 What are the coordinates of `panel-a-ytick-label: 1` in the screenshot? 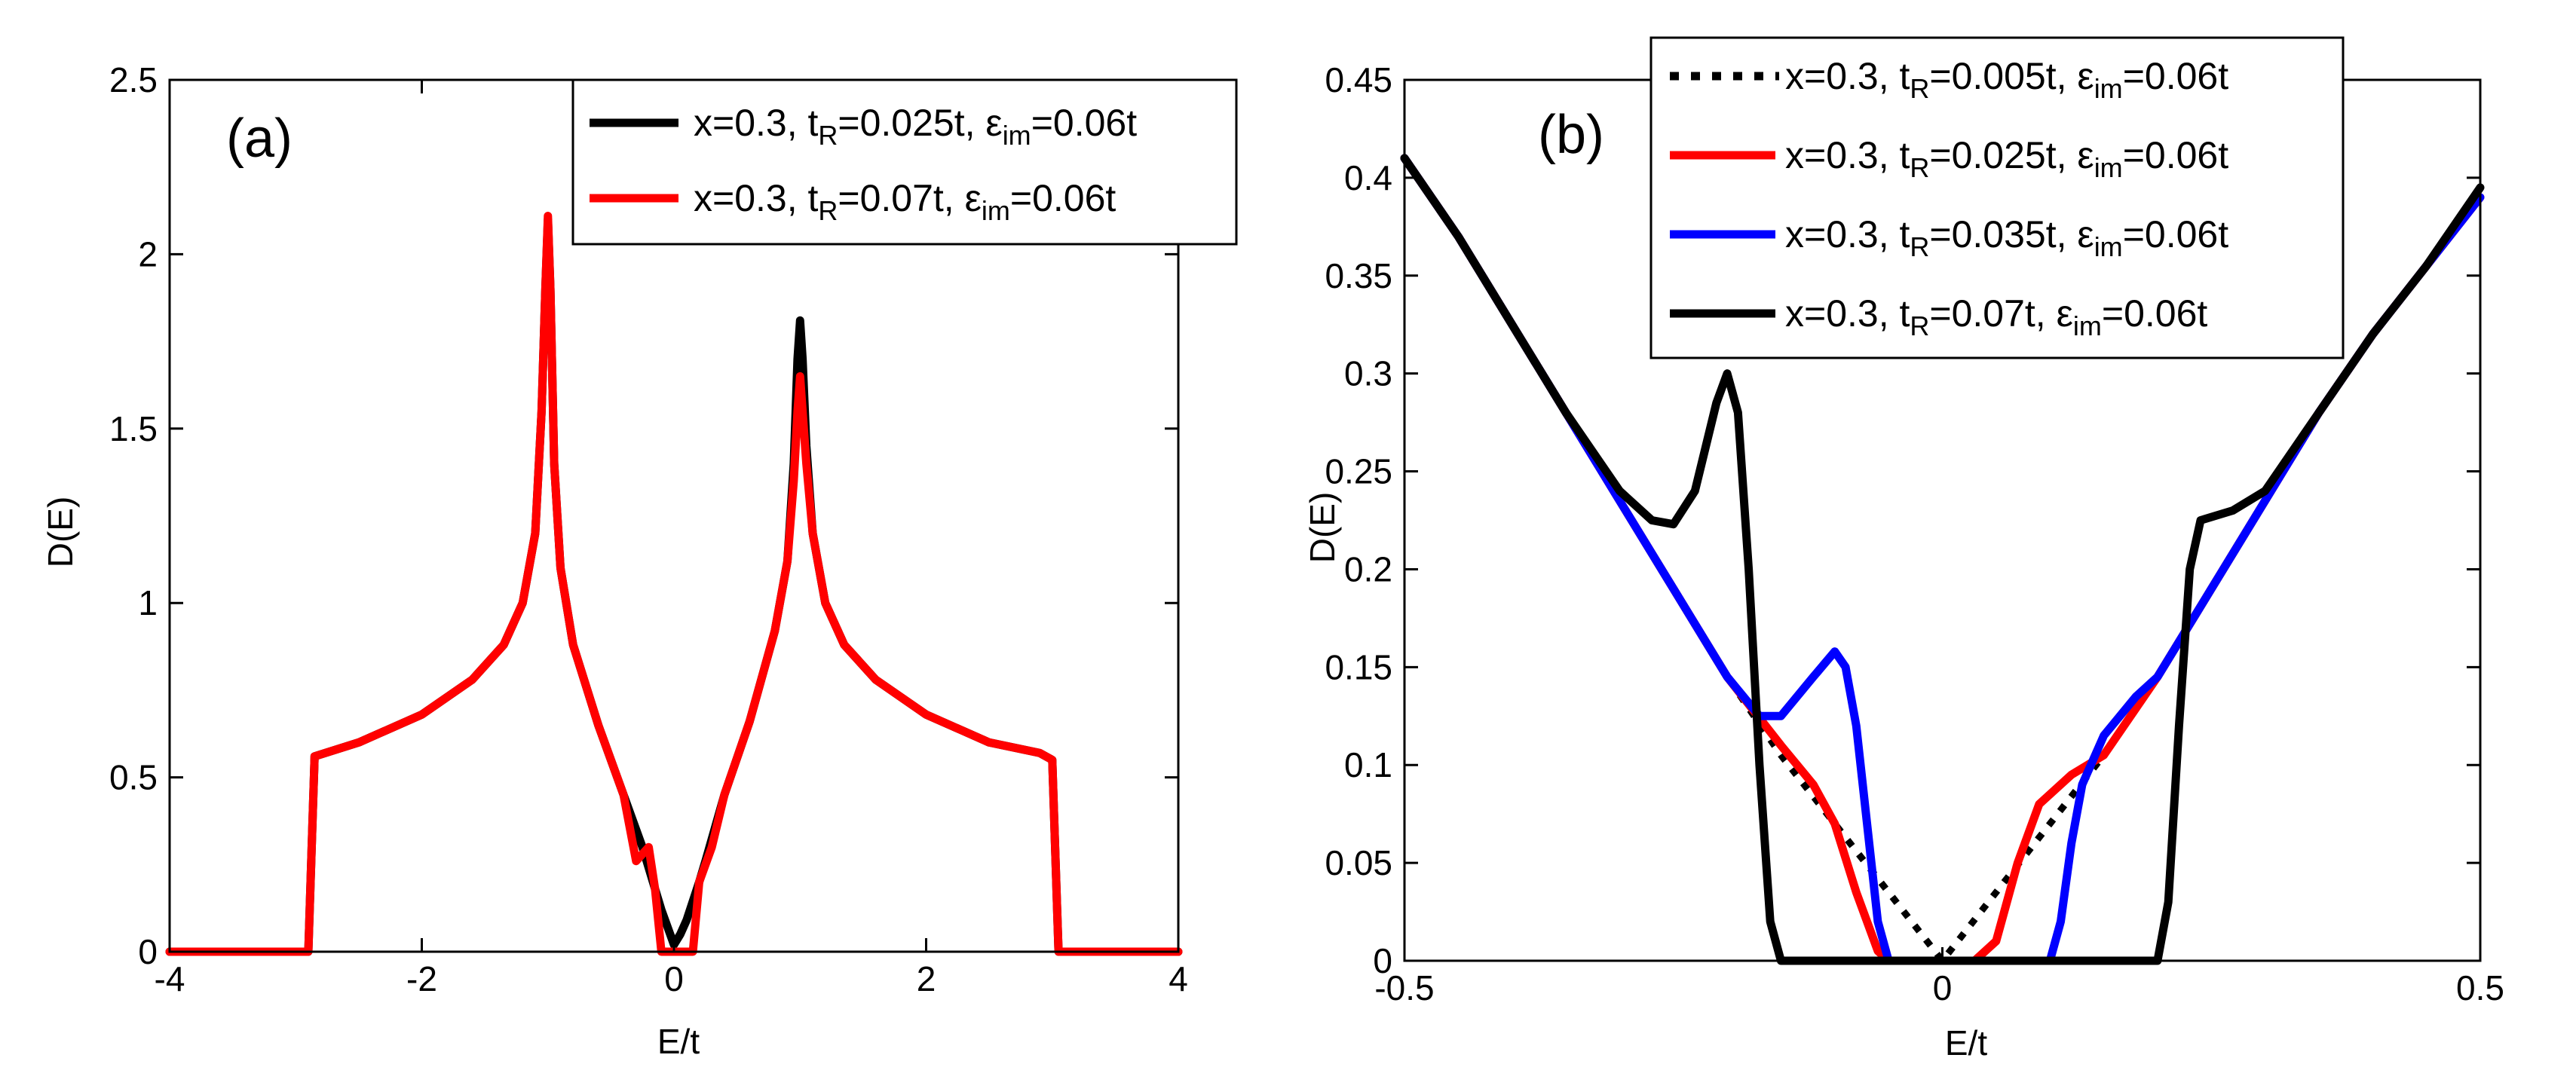 It's located at (148, 602).